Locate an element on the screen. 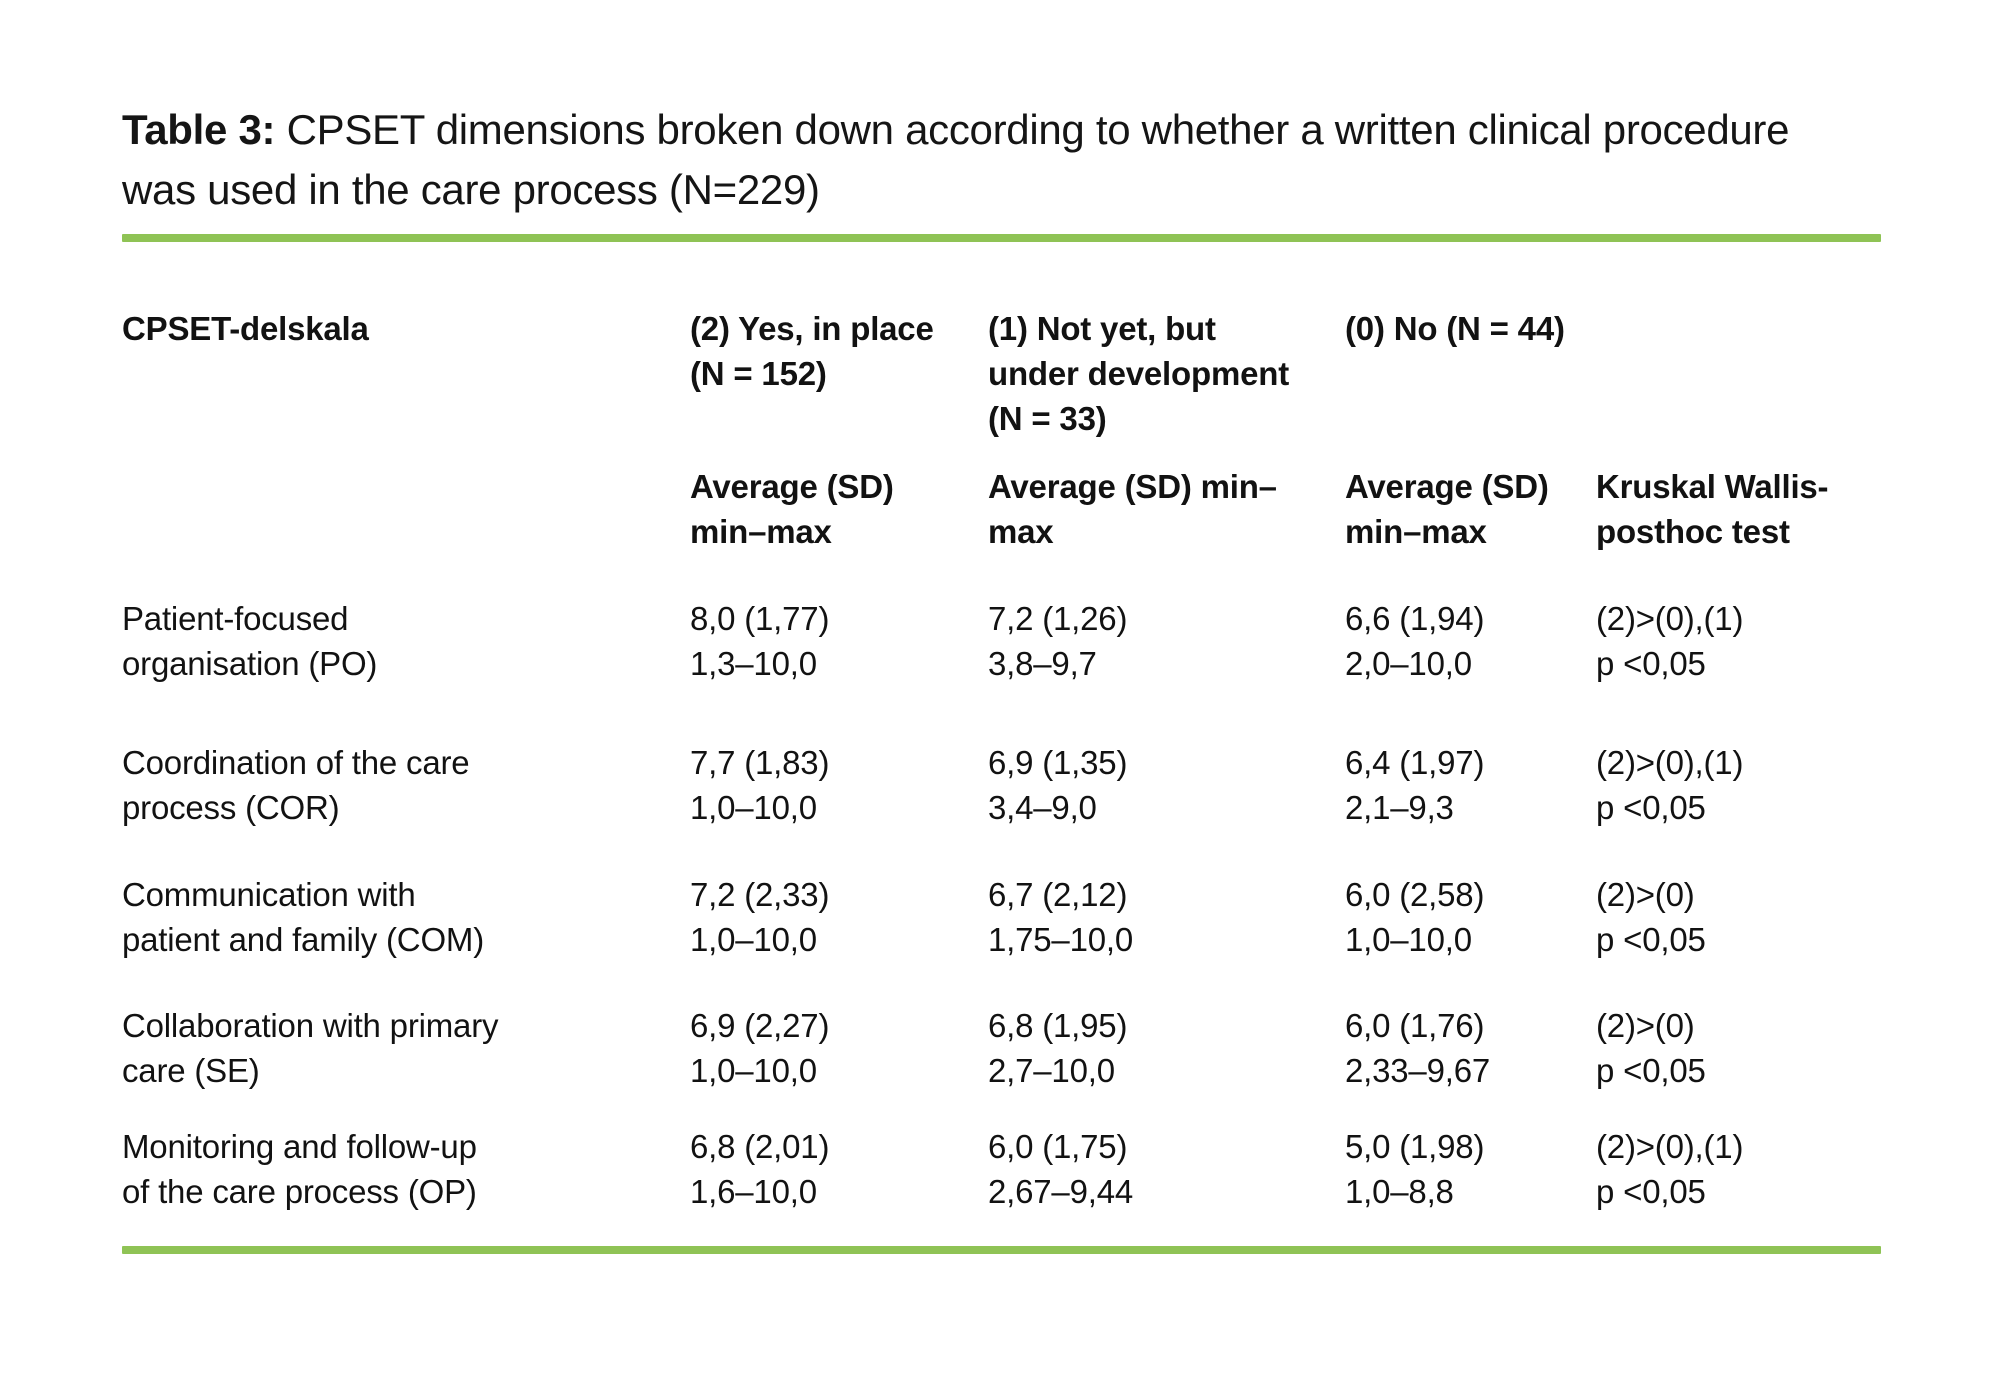 This screenshot has width=2000, height=1381. subheader-cell-average-yes: Average (SD) min–max is located at coordinates (792, 509).